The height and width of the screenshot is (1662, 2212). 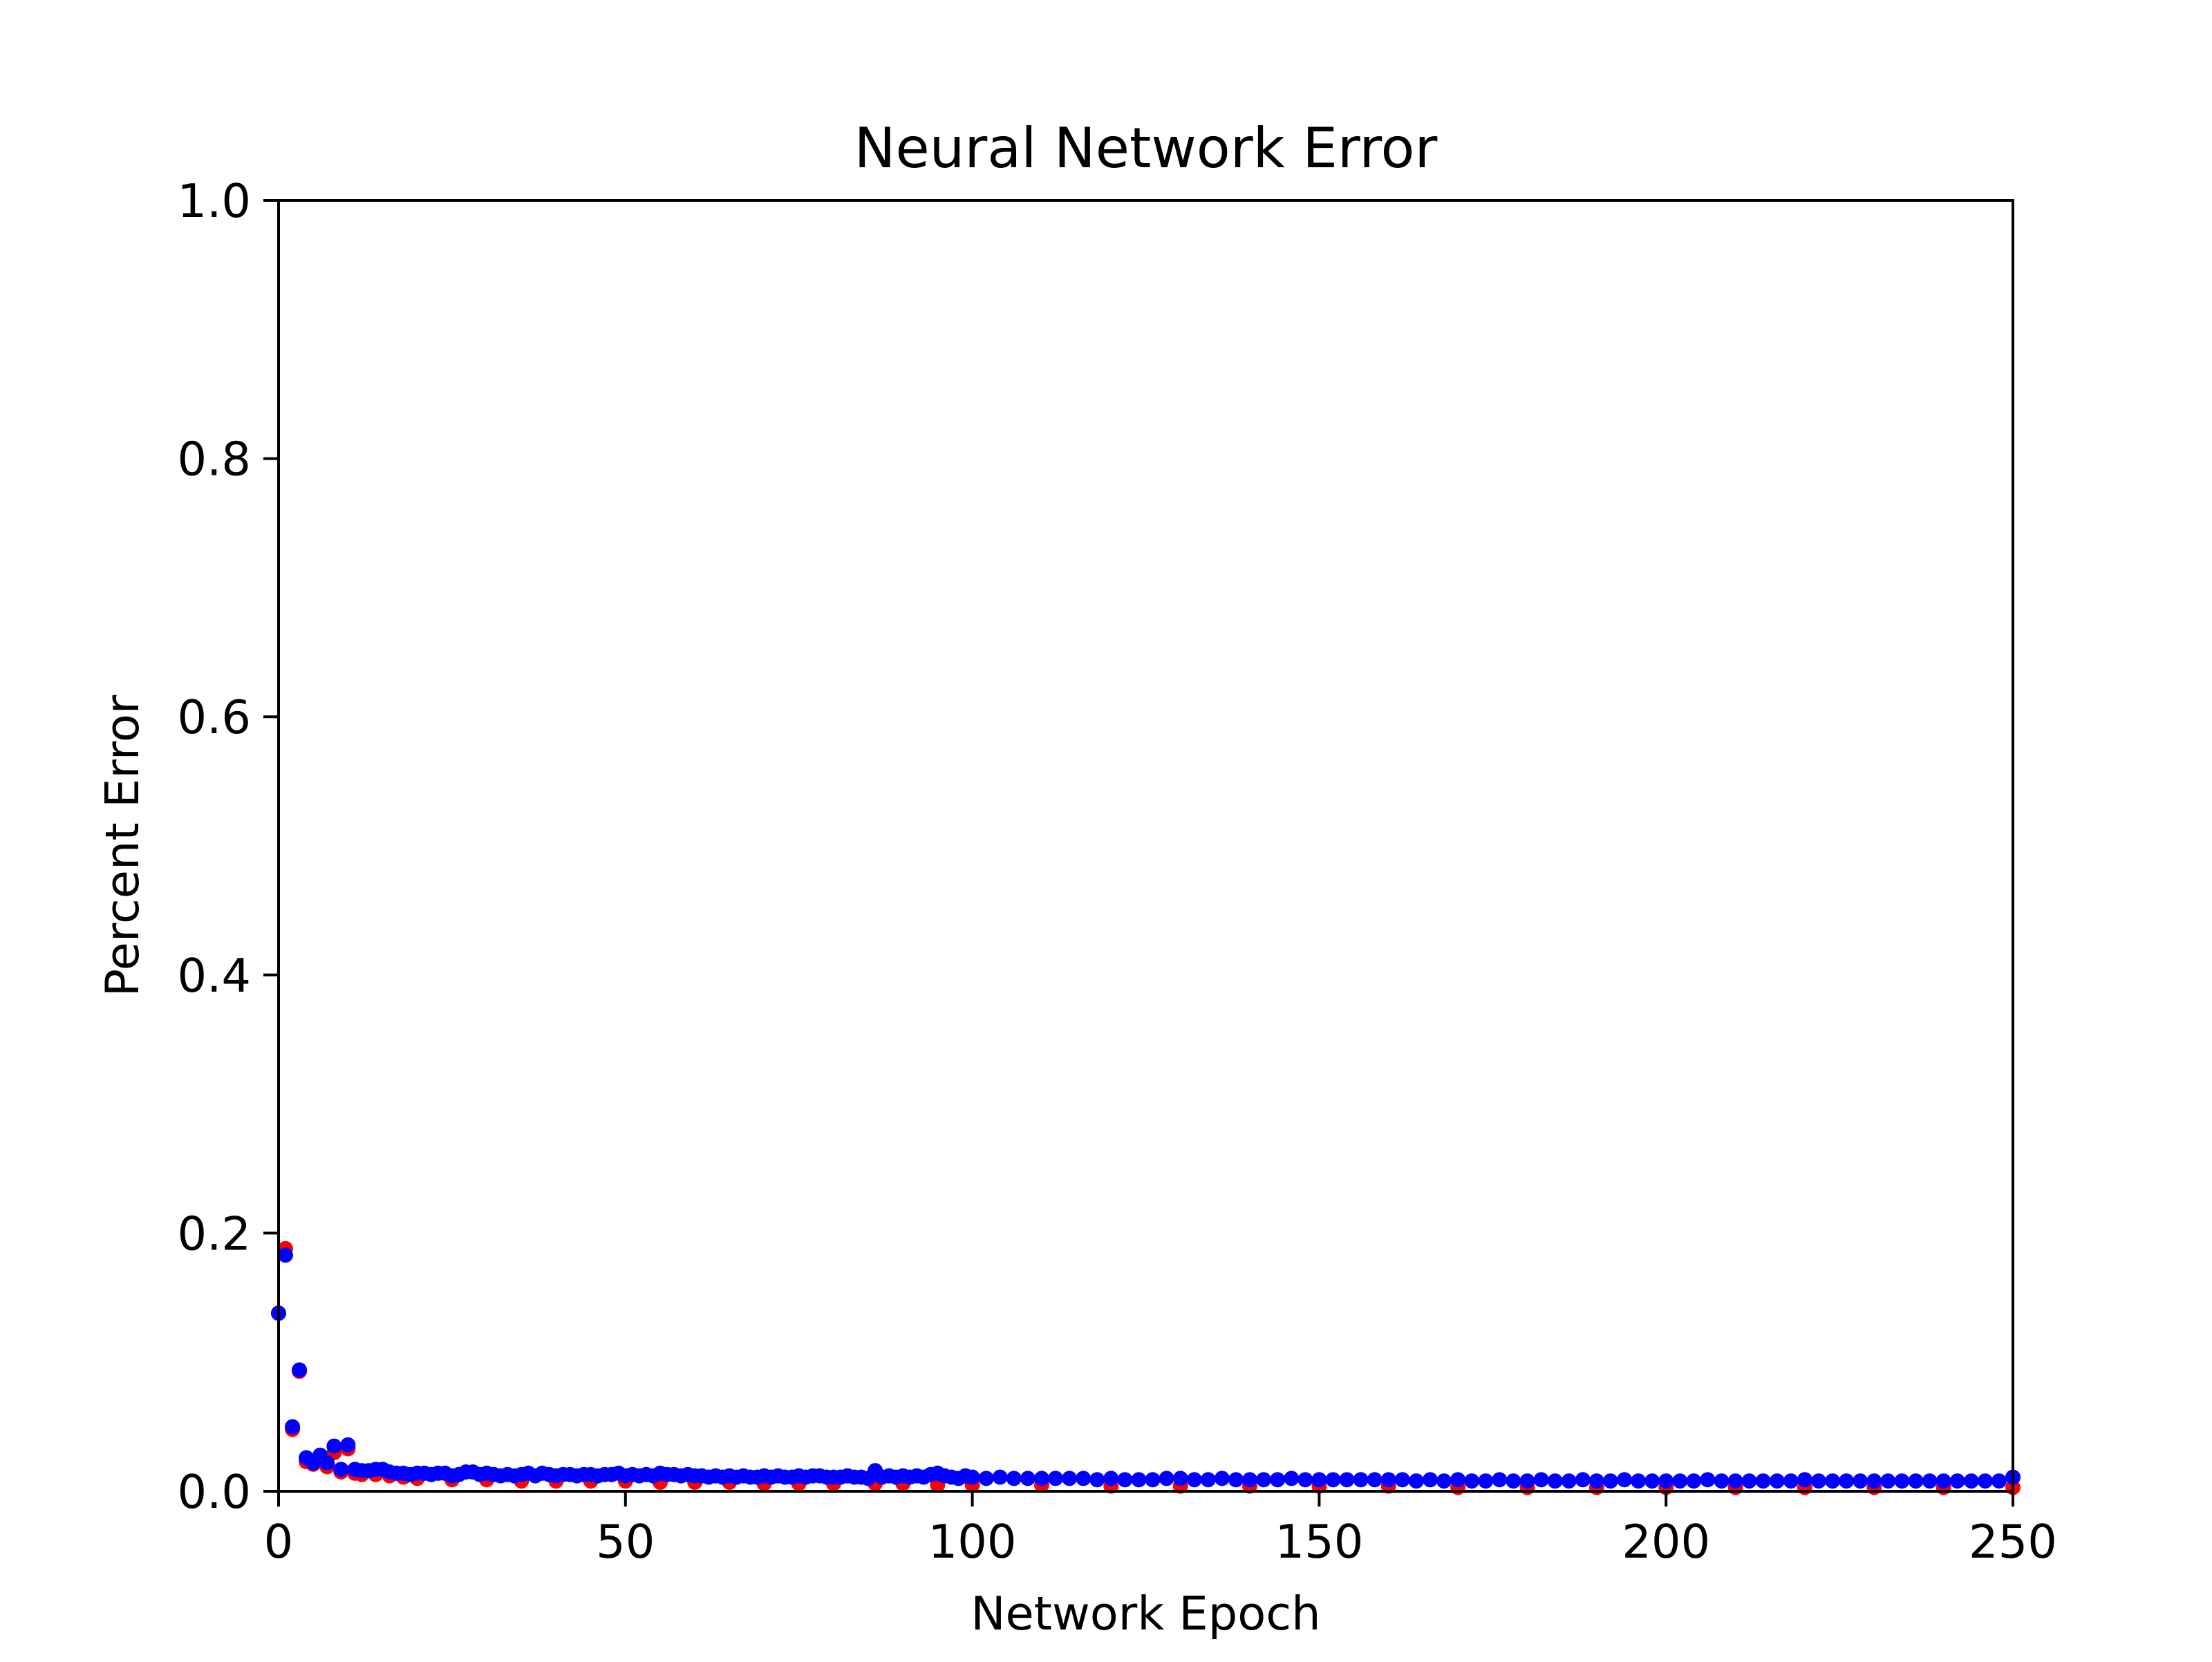 What do you see at coordinates (2013, 1542) in the screenshot?
I see `x-tick-label: 250` at bounding box center [2013, 1542].